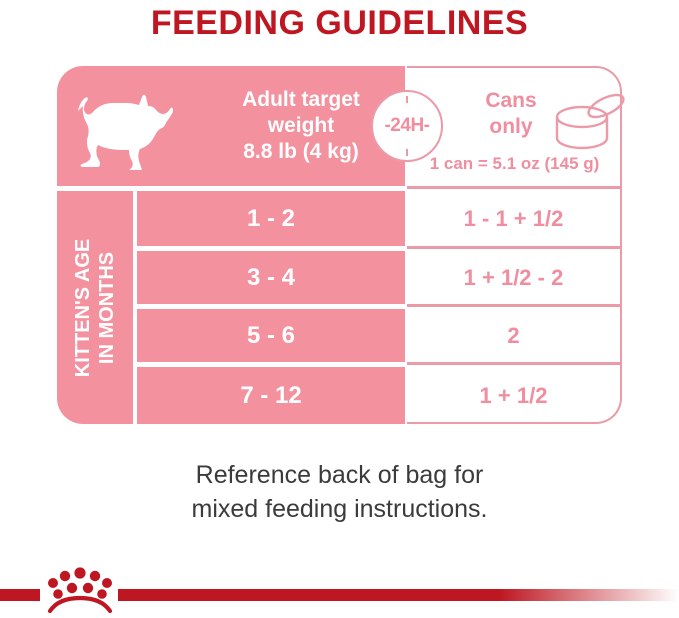  What do you see at coordinates (407, 152) in the screenshot?
I see `clock-tick-bottom` at bounding box center [407, 152].